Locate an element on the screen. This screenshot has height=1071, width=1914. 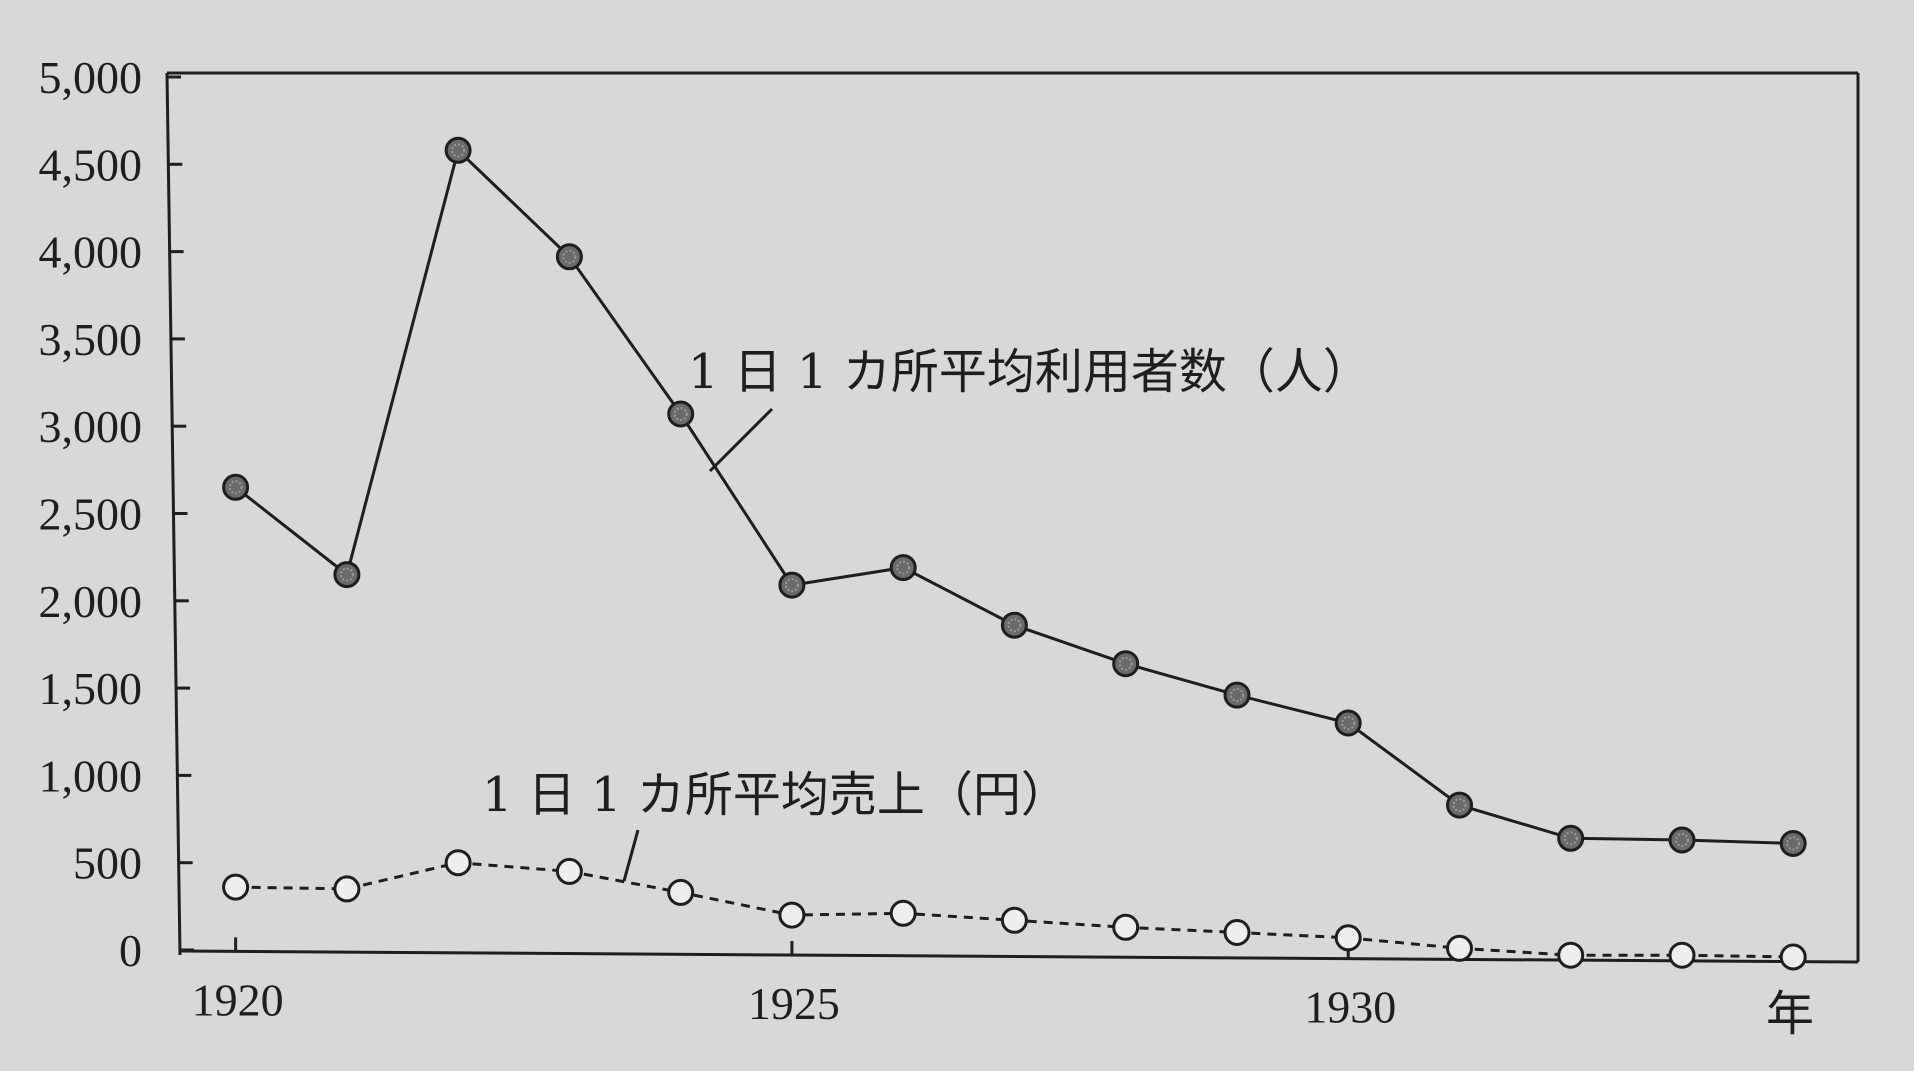
sales-point-1922 is located at coordinates (458, 863).